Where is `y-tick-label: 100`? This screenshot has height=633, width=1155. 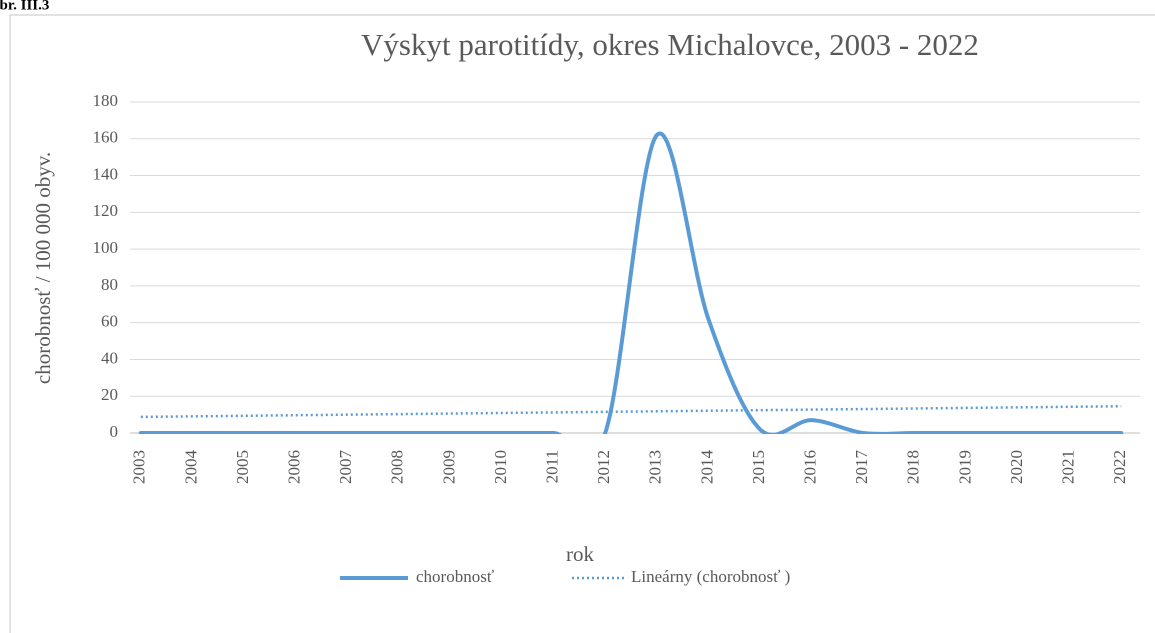 y-tick-label: 100 is located at coordinates (106, 247).